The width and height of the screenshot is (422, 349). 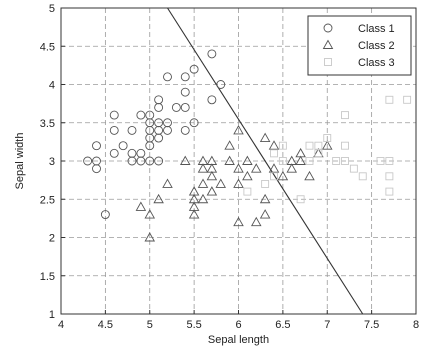 What do you see at coordinates (105, 325) in the screenshot?
I see `x-tick-label: 4.5` at bounding box center [105, 325].